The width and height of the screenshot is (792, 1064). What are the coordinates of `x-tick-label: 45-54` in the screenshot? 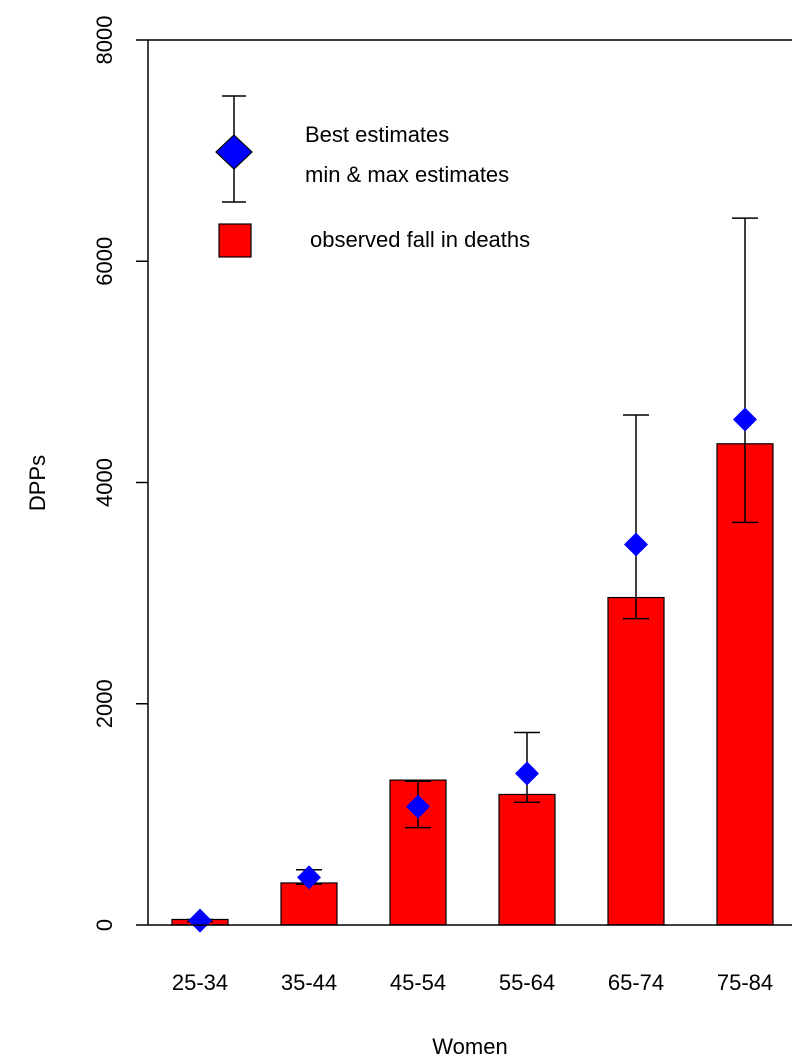 It's located at (418, 982).